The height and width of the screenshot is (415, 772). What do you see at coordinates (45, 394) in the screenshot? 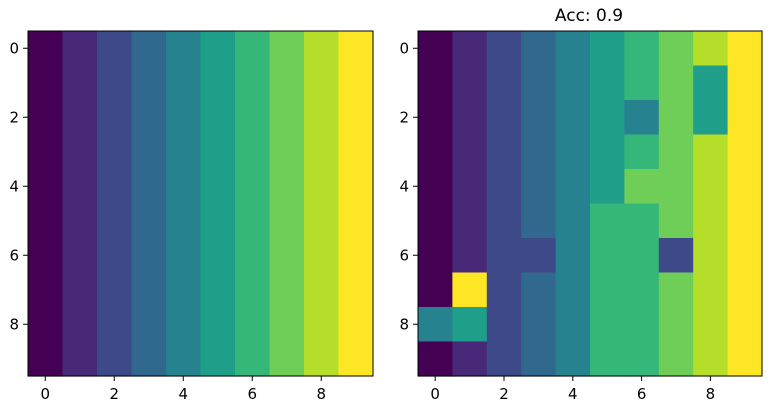
I see `x-tick-label: 0` at bounding box center [45, 394].